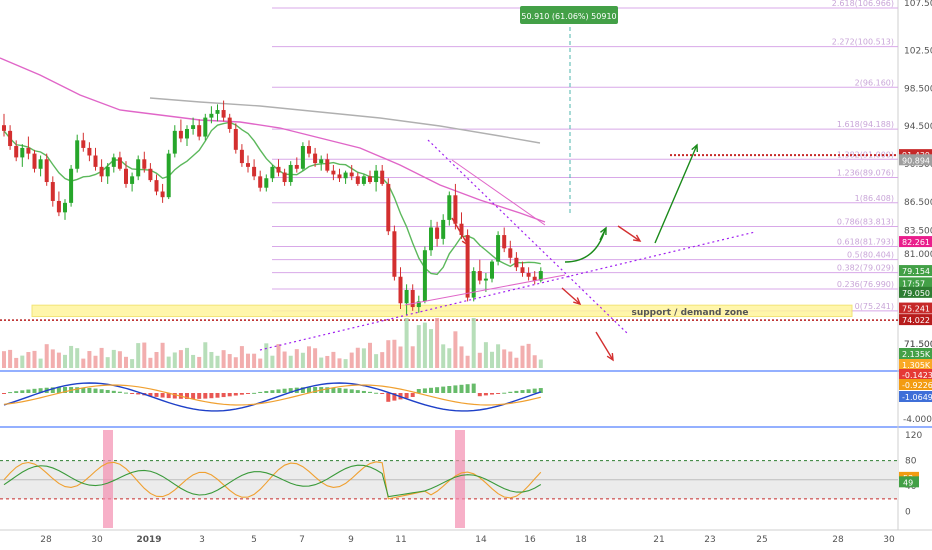 This screenshot has width=932, height=550. Describe the element at coordinates (530, 540) in the screenshot. I see `time-tick-label: 16` at that location.